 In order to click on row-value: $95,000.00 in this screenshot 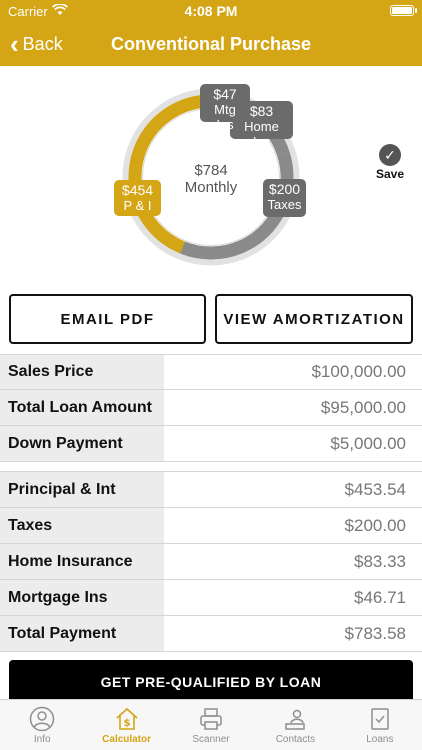, I will do `click(363, 407)`.